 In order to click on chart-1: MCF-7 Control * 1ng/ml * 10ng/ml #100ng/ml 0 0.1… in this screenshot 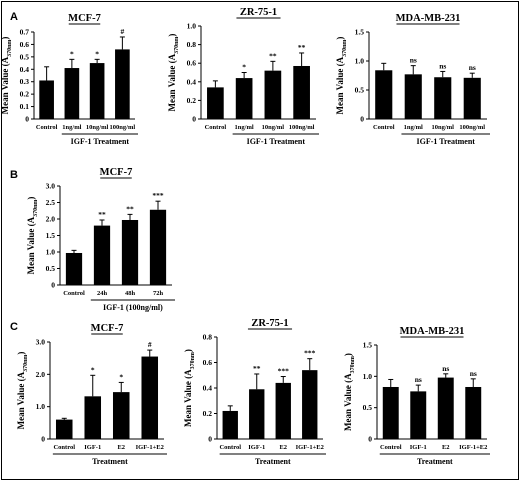, I will do `click(69, 79)`.